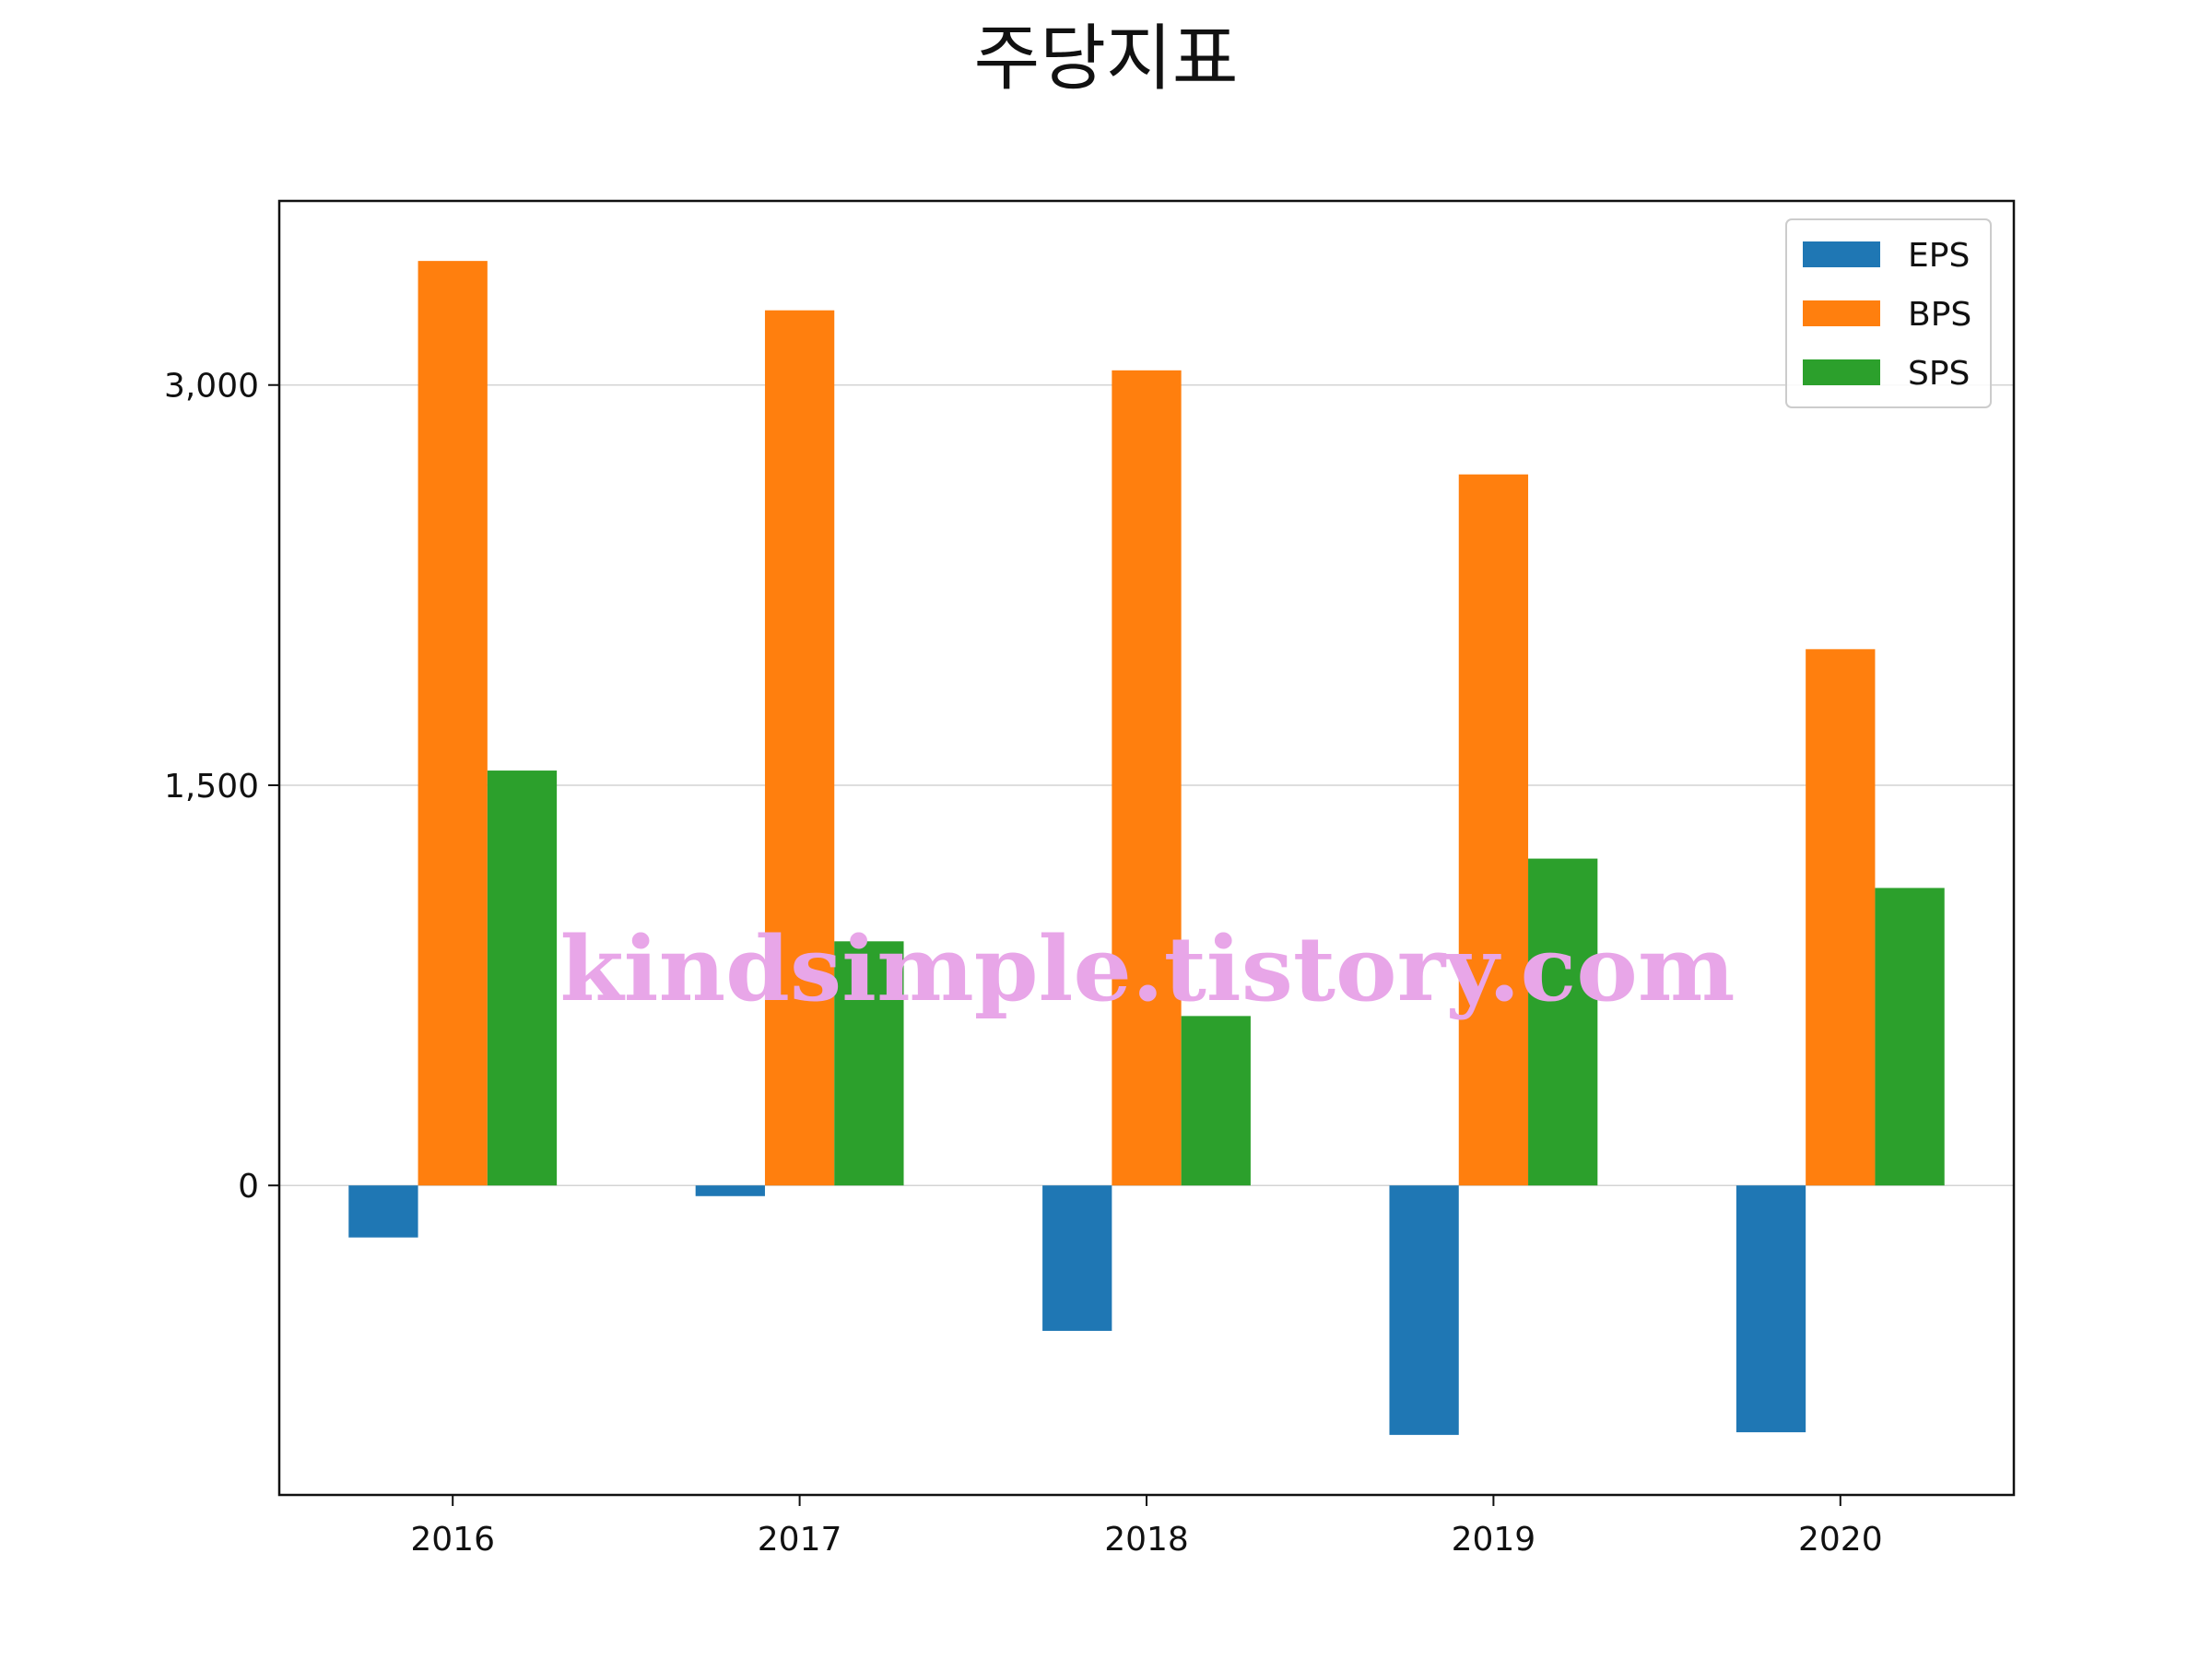 The height and width of the screenshot is (1659, 2212). What do you see at coordinates (453, 723) in the screenshot?
I see `bar-bps-2016` at bounding box center [453, 723].